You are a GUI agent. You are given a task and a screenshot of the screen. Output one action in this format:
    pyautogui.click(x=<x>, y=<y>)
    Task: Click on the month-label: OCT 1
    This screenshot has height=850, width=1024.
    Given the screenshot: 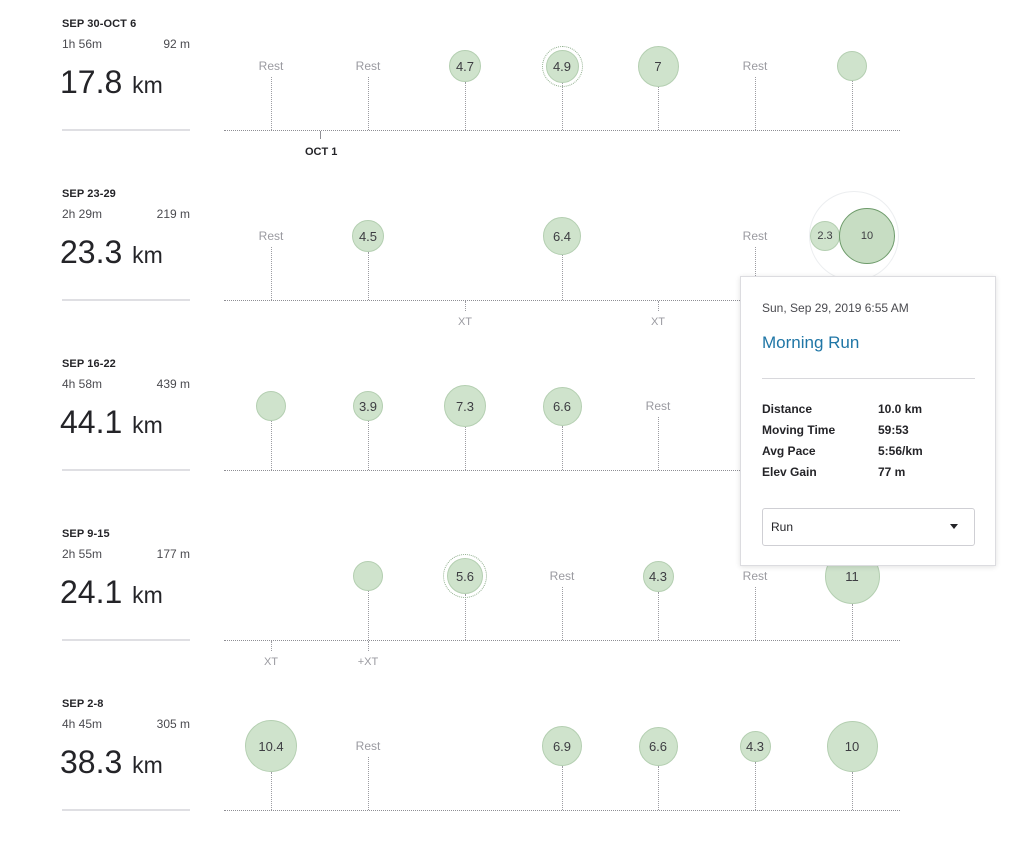 What is the action you would take?
    pyautogui.click(x=321, y=152)
    